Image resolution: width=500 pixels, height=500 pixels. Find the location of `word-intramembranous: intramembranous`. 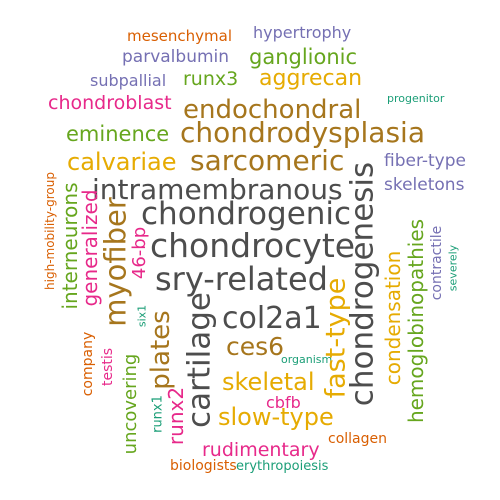

word-intramembranous: intramembranous is located at coordinates (217, 189).